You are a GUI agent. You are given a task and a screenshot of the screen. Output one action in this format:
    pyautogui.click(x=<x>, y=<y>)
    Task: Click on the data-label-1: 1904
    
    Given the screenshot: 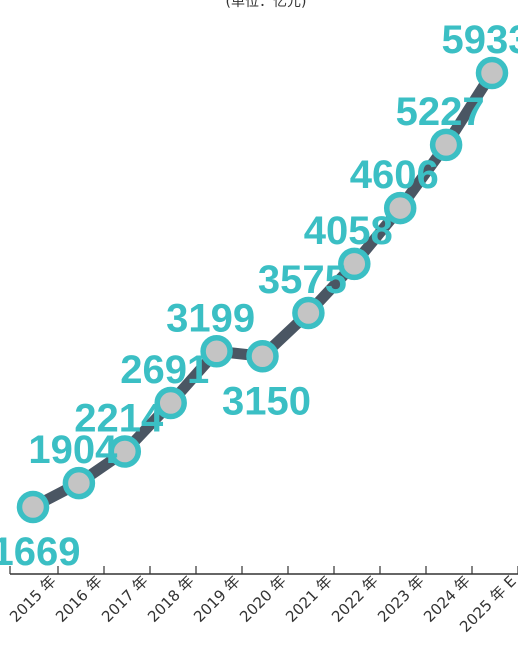 What is the action you would take?
    pyautogui.click(x=73, y=450)
    